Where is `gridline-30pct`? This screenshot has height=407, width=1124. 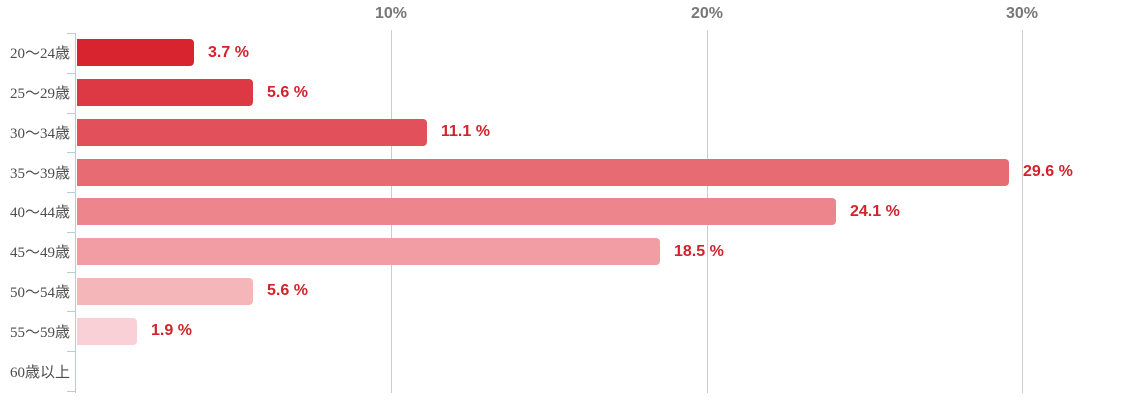 gridline-30pct is located at coordinates (1022, 211).